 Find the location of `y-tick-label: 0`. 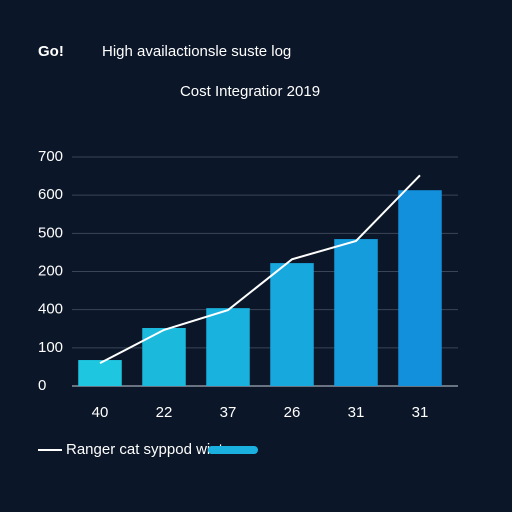

y-tick-label: 0 is located at coordinates (42, 385).